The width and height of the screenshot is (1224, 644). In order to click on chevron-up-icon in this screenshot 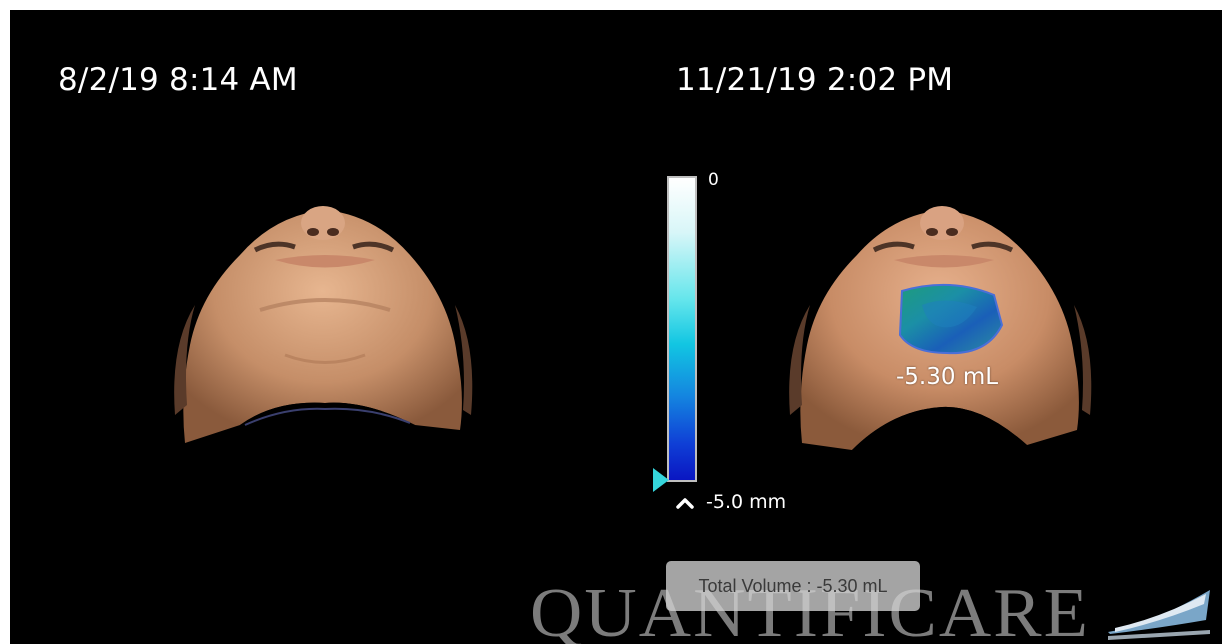, I will do `click(685, 503)`.